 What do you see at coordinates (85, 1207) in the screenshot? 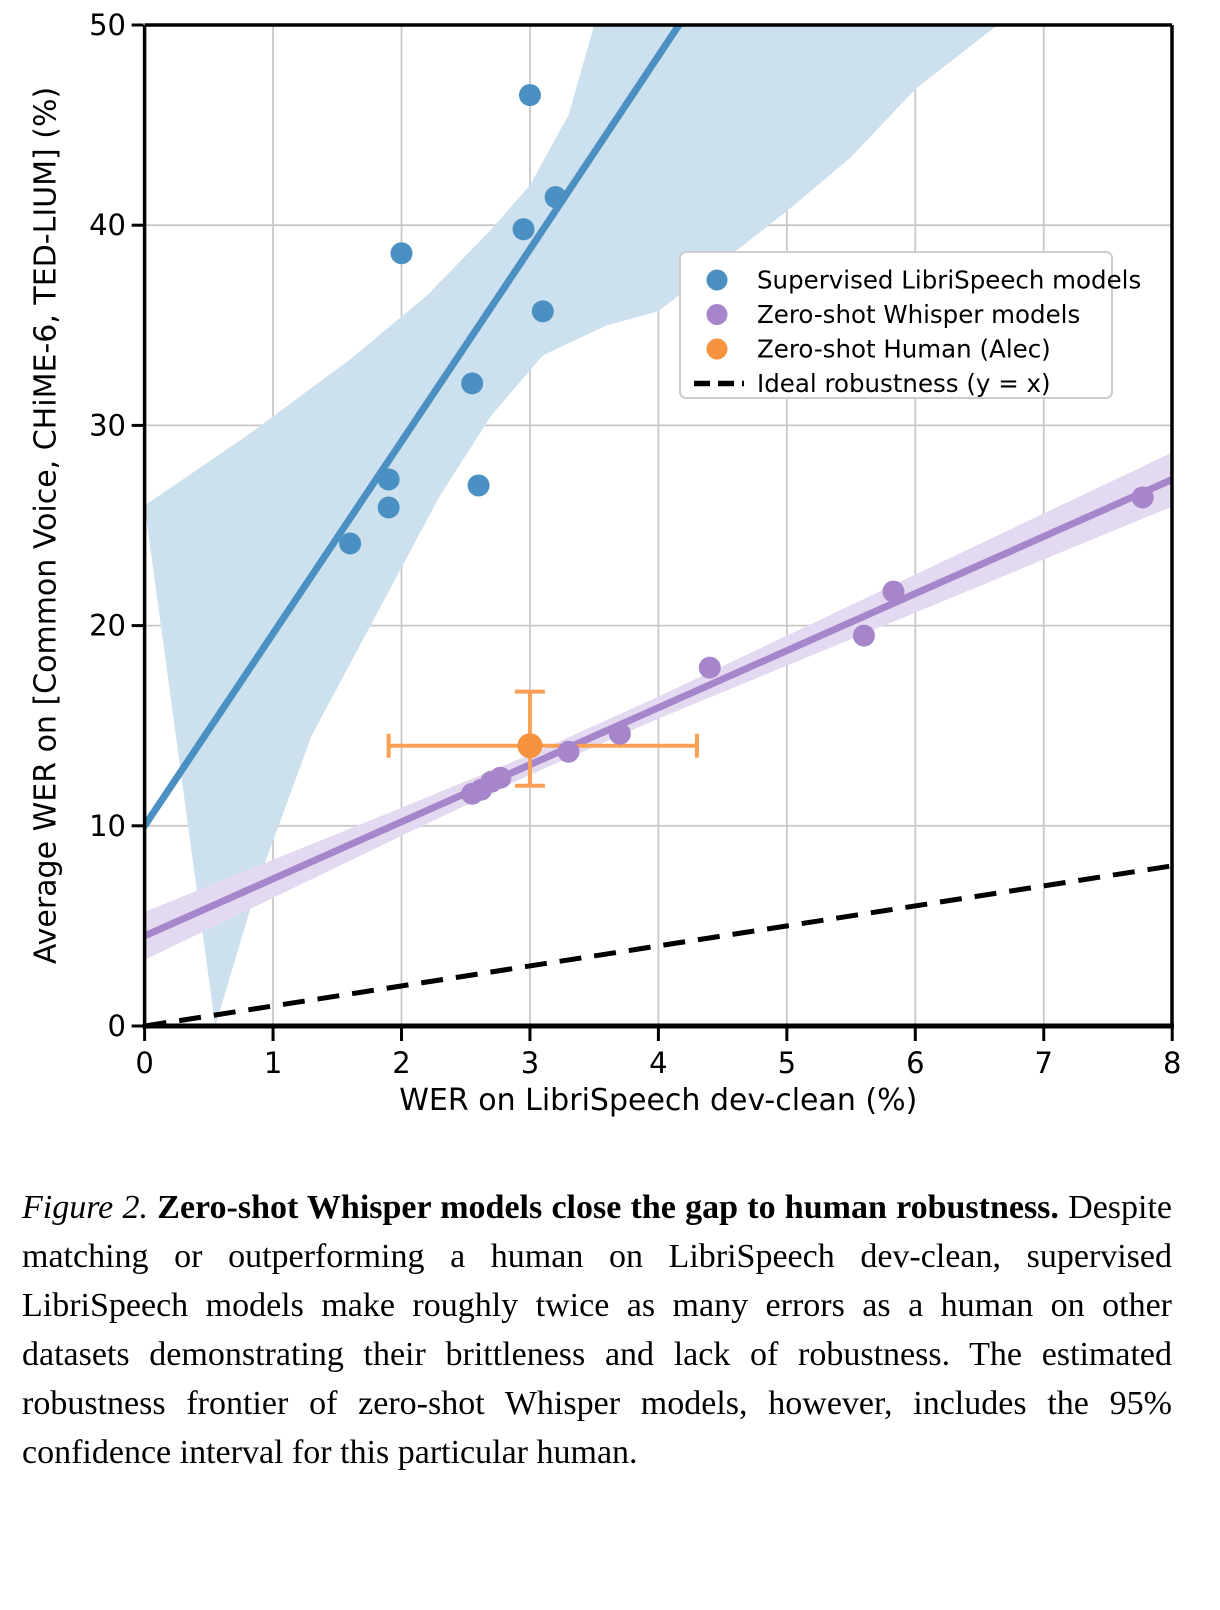
I see `caption-figure-label: Figure 2.` at bounding box center [85, 1207].